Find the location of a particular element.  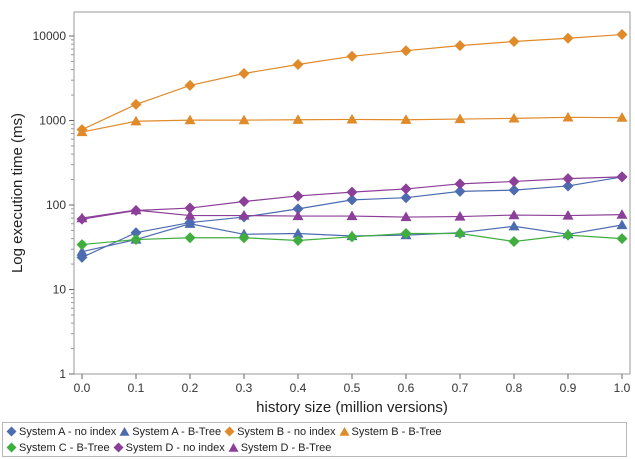

legend-label: System D - no index is located at coordinates (175, 448).